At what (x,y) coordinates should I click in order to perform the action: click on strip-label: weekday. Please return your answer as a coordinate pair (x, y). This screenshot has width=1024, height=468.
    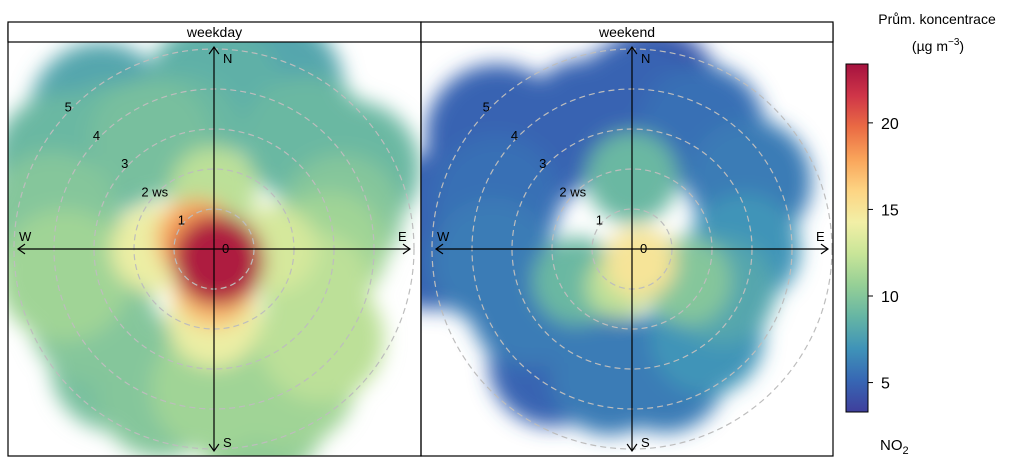
    Looking at the image, I should click on (214, 32).